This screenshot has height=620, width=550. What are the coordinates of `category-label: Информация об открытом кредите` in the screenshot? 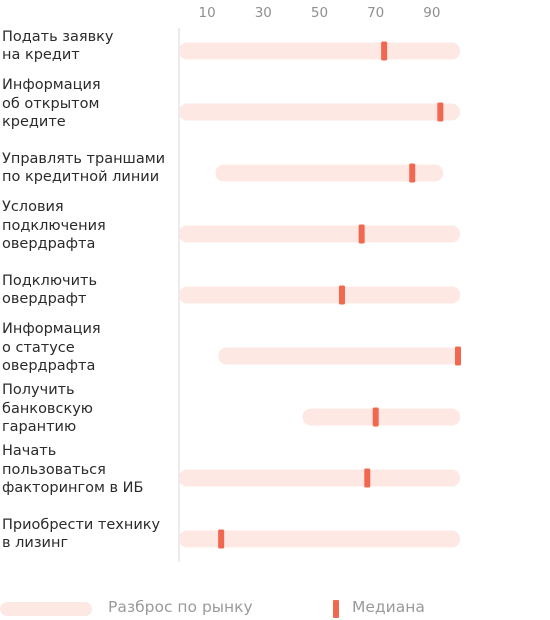 It's located at (51, 104).